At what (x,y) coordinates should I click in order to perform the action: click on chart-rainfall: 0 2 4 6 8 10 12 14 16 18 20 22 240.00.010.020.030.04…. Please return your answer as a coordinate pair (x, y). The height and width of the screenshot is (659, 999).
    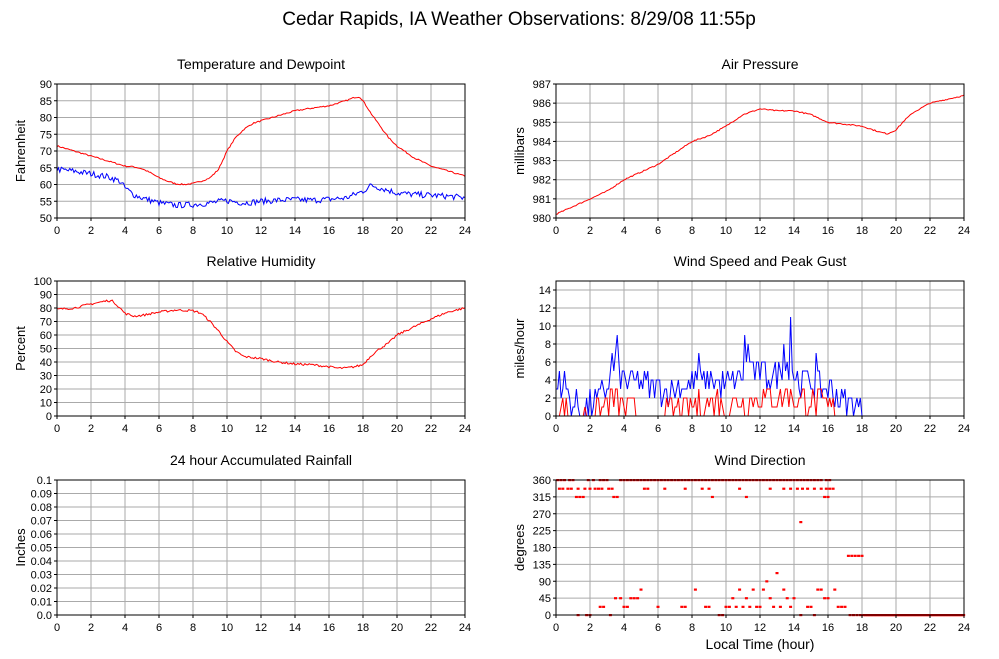
    Looking at the image, I should click on (242, 543).